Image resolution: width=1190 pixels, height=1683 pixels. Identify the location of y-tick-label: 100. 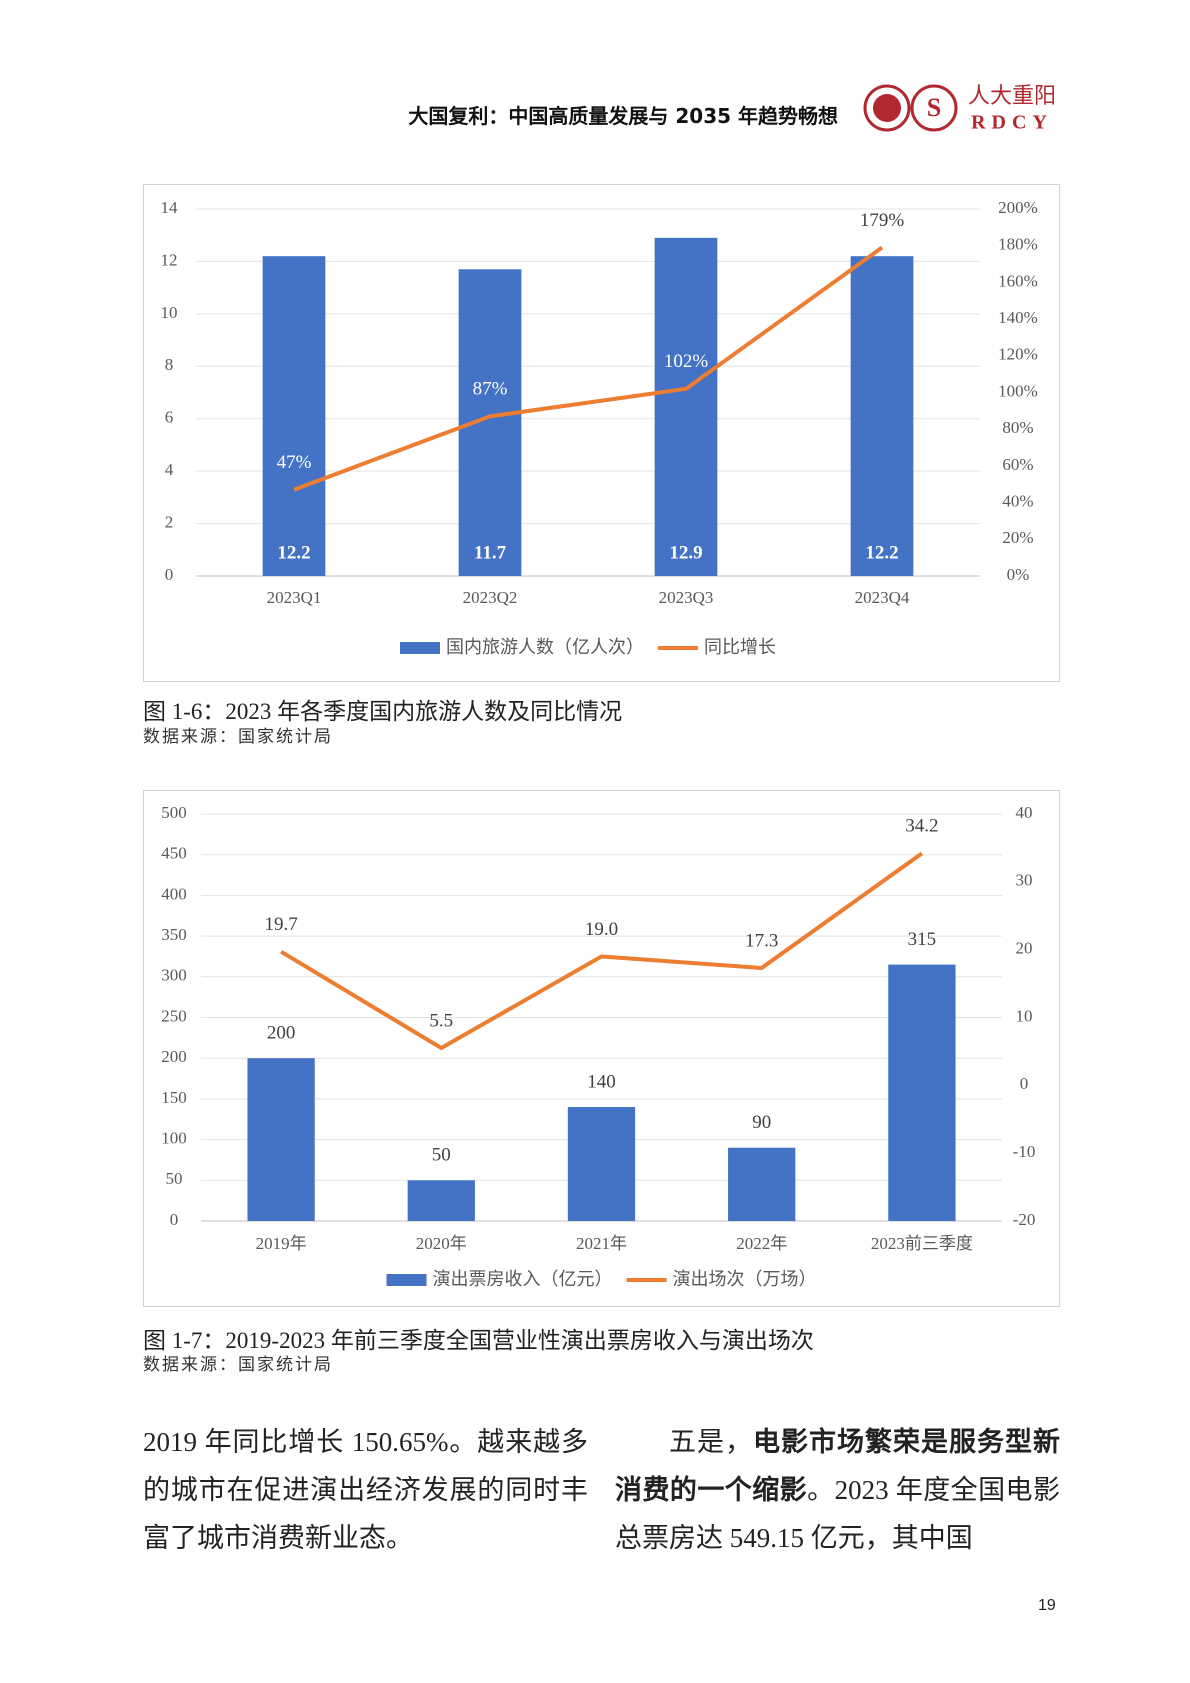
(174, 1138).